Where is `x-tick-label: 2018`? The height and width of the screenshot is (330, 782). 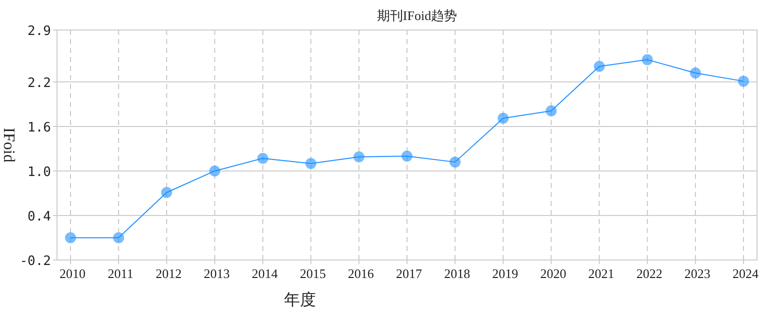 x-tick-label: 2018 is located at coordinates (457, 273).